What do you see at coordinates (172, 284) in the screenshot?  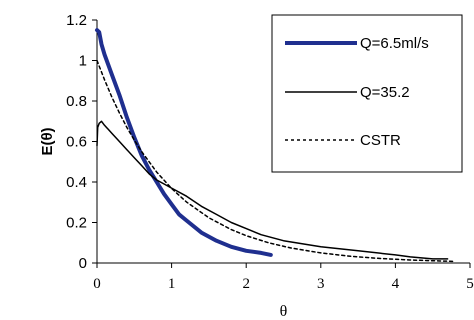 I see `x-tick-label: 1` at bounding box center [172, 284].